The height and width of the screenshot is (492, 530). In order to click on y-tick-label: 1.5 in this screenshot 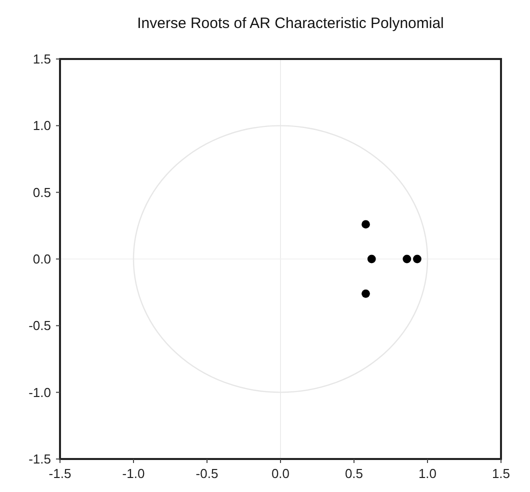, I will do `click(41, 59)`.